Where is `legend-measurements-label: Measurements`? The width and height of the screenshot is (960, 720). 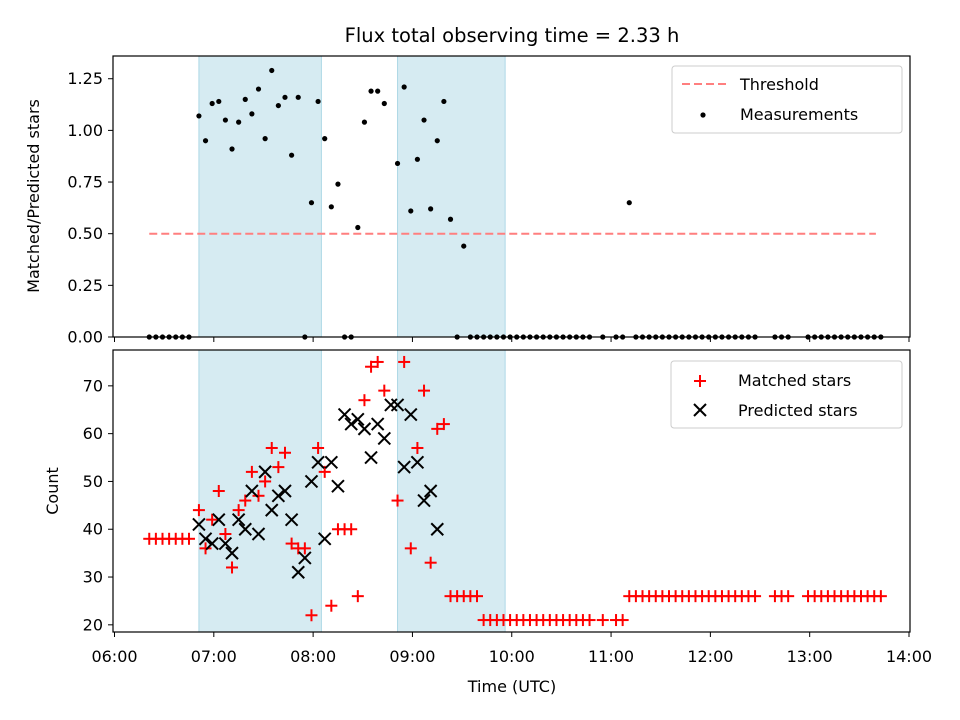
legend-measurements-label: Measurements is located at coordinates (799, 114).